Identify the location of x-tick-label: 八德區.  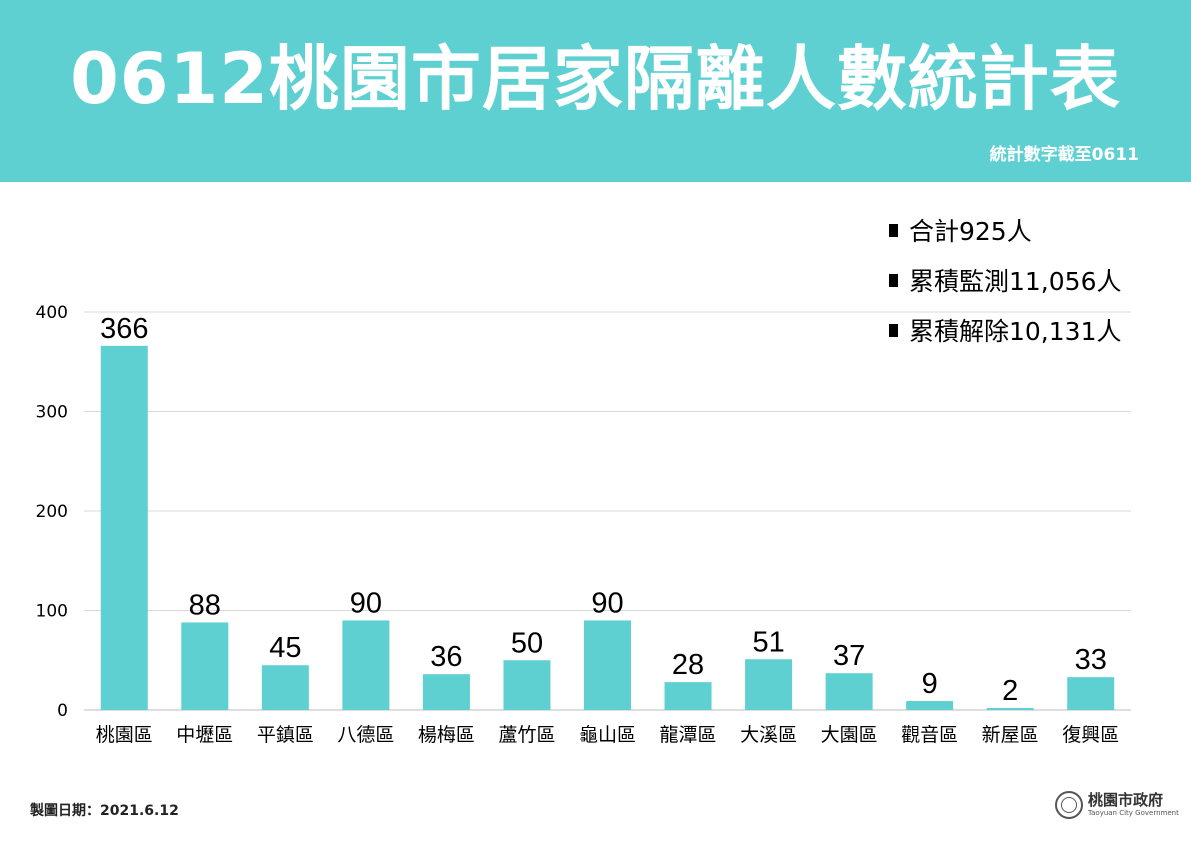
(365, 735).